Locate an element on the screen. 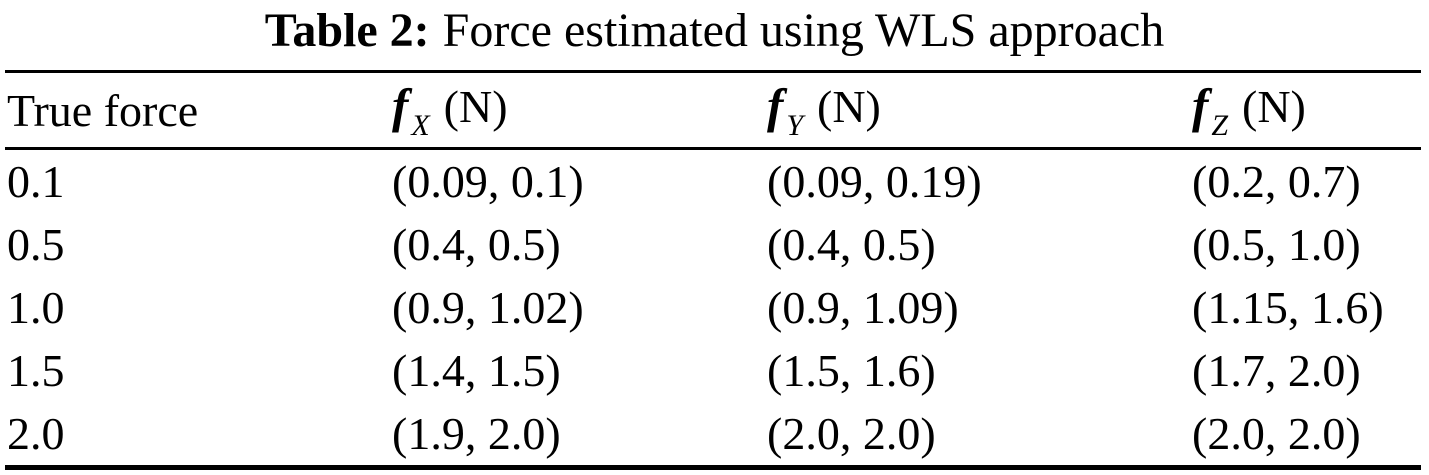  table-caption-label: Table 2: is located at coordinates (347, 30).